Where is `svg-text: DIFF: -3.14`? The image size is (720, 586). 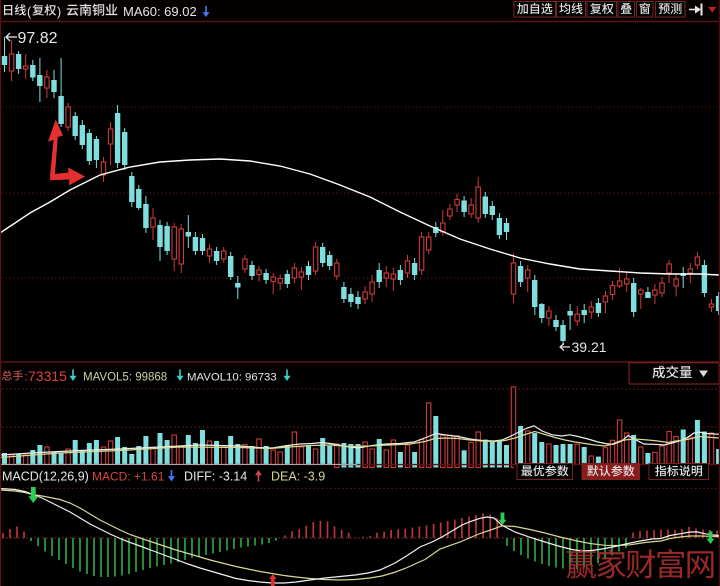
svg-text: DIFF: -3.14 is located at coordinates (215, 477).